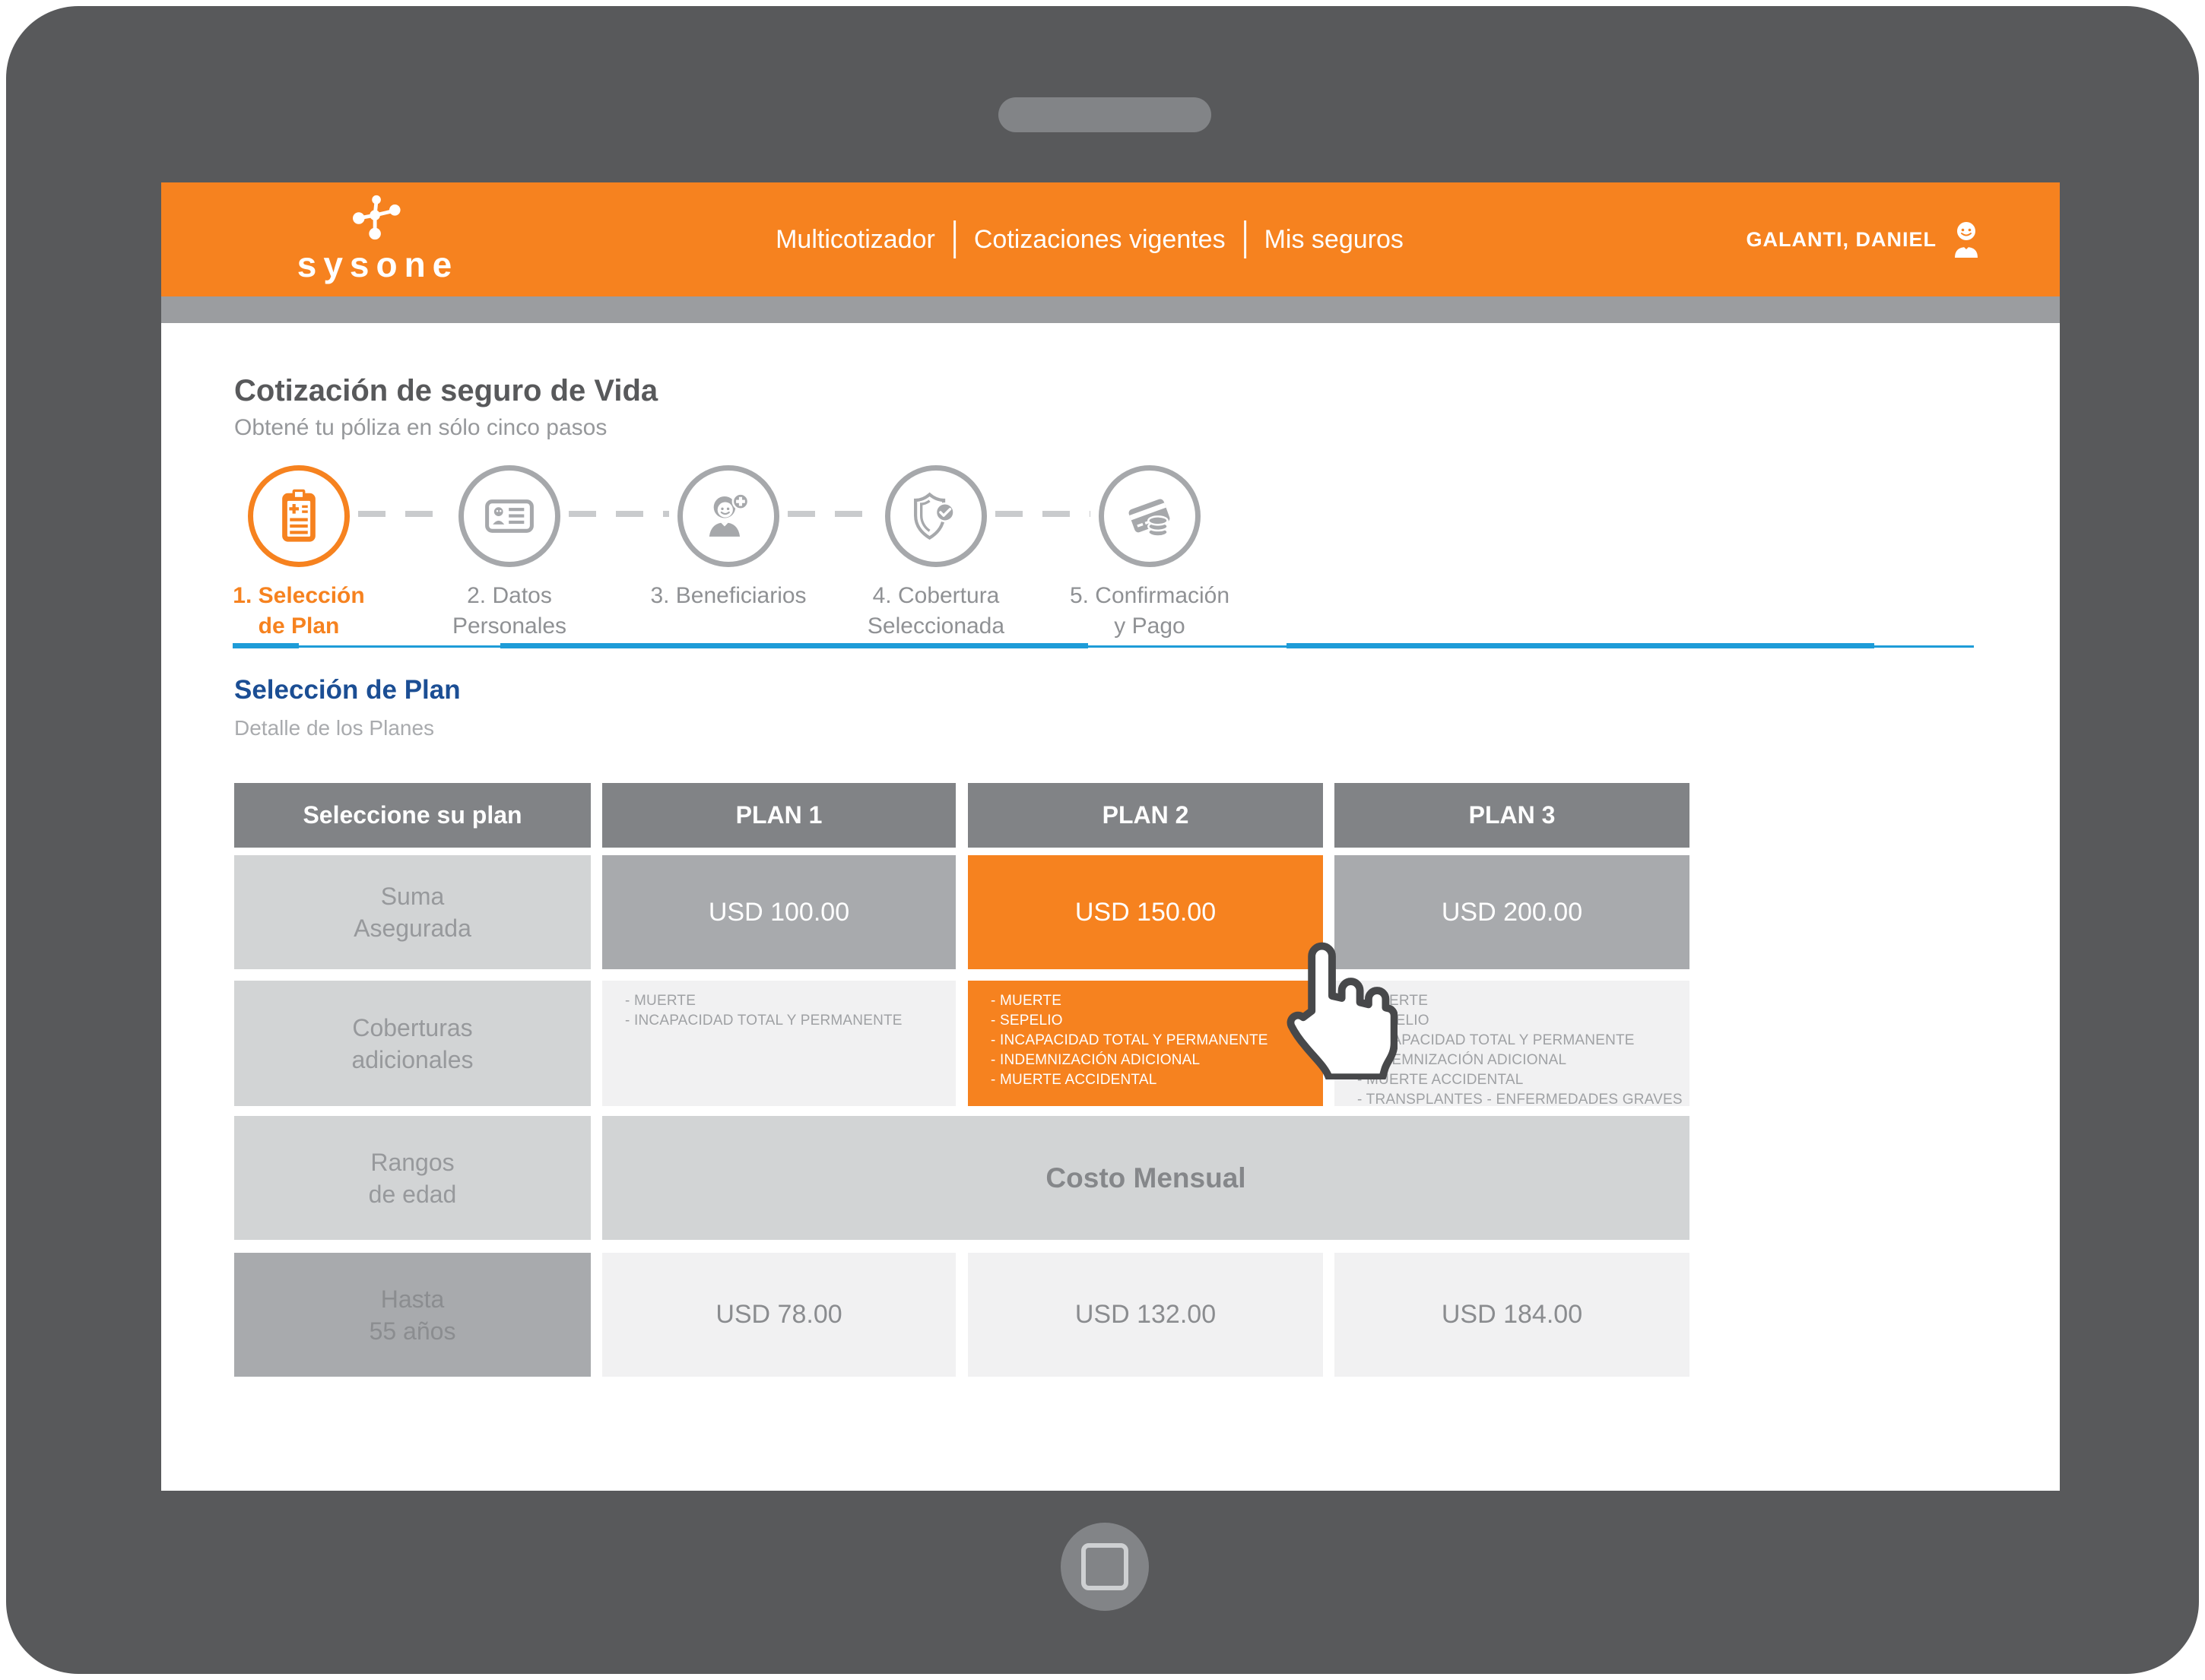 The height and width of the screenshot is (1680, 2205). What do you see at coordinates (412, 912) in the screenshot?
I see `row-label-suma-asegurada: Suma Asegurada` at bounding box center [412, 912].